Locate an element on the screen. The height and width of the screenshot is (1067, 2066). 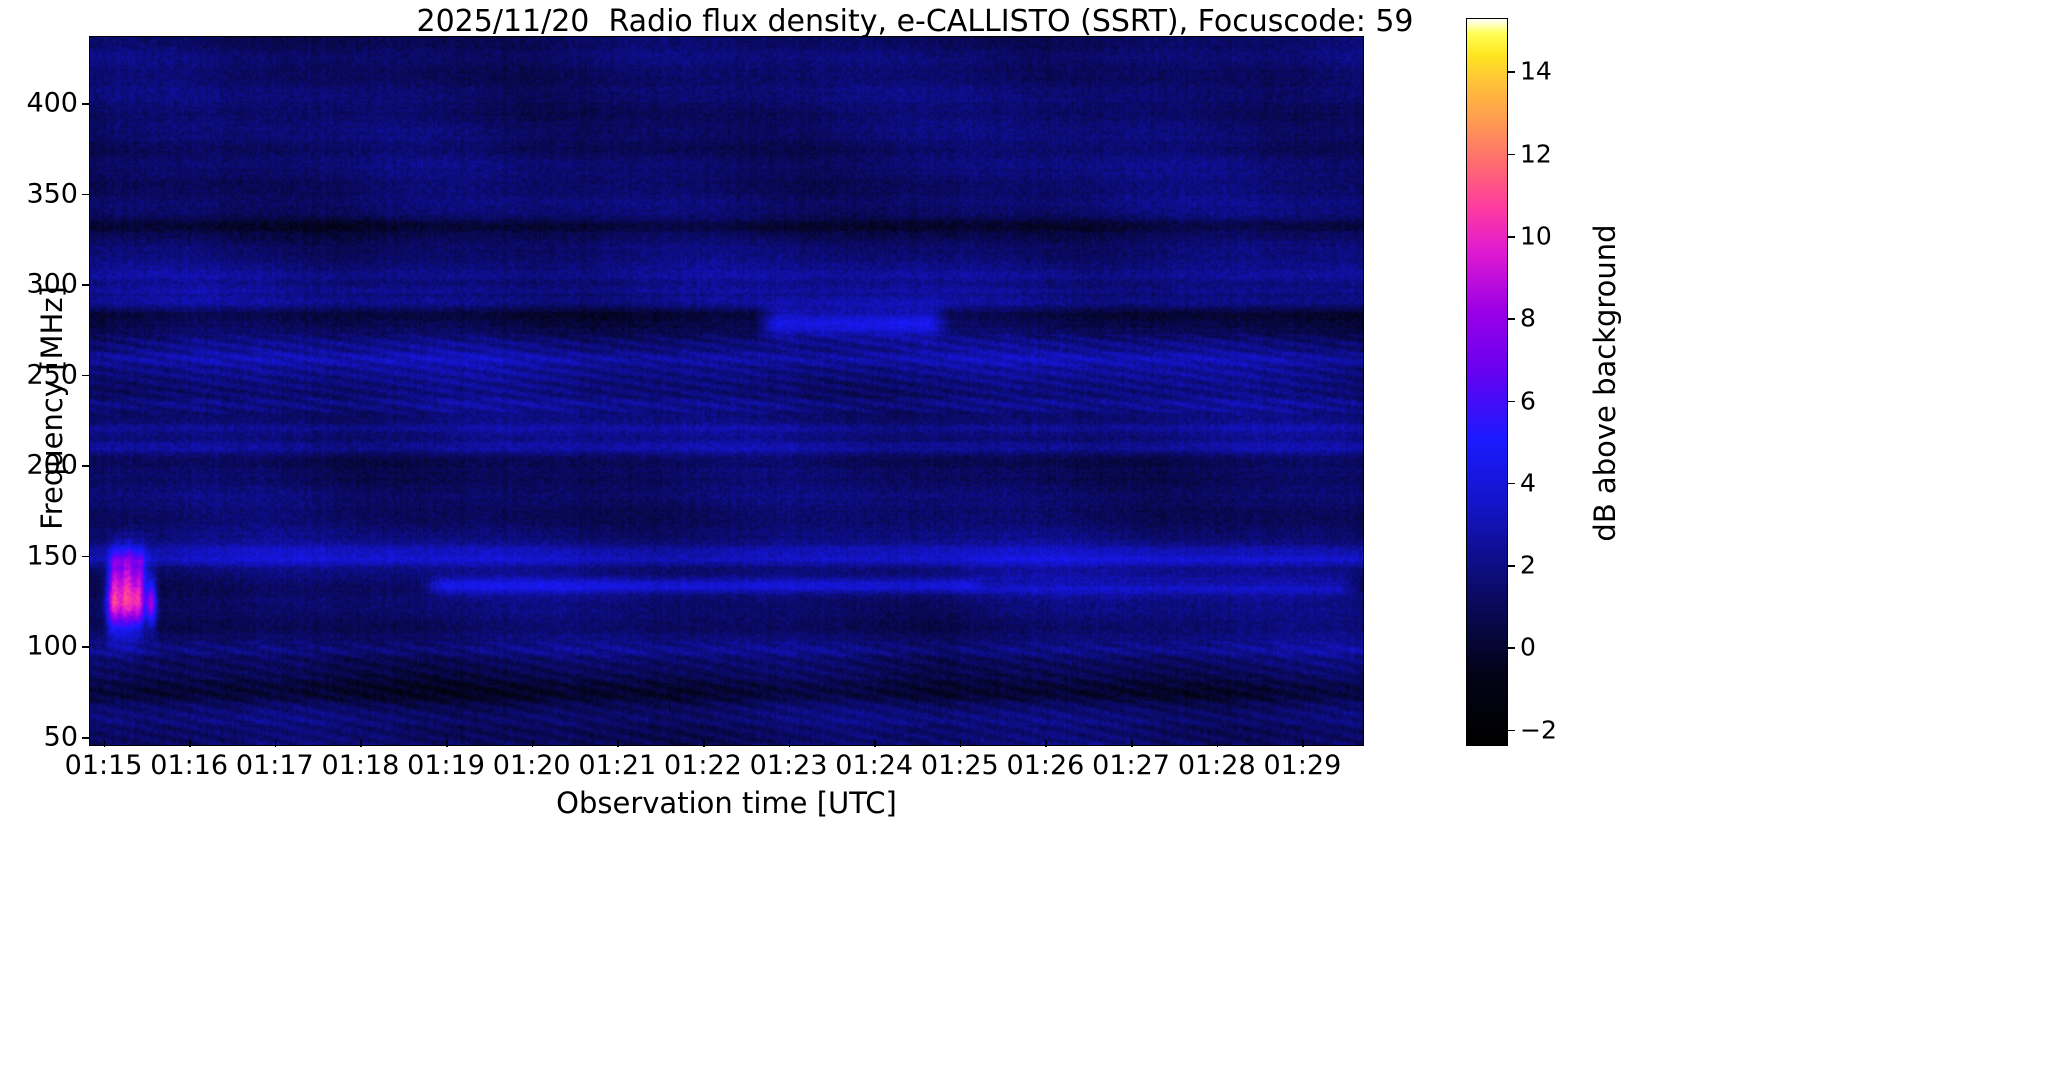
y-axis-tick-label: 200 is located at coordinates (52, 465).